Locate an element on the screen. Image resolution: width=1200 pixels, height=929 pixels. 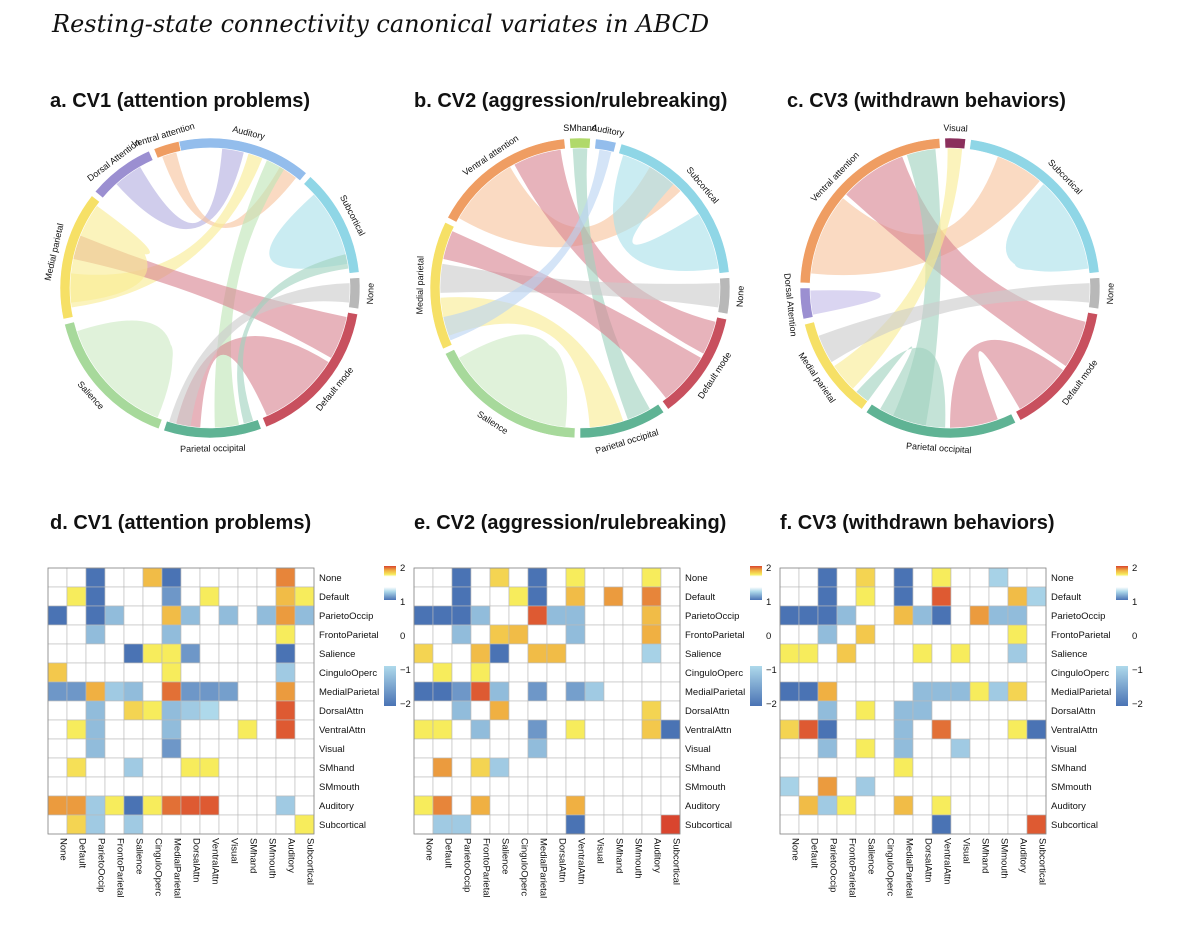
colorbar-tick: −2 is located at coordinates (771, 704).